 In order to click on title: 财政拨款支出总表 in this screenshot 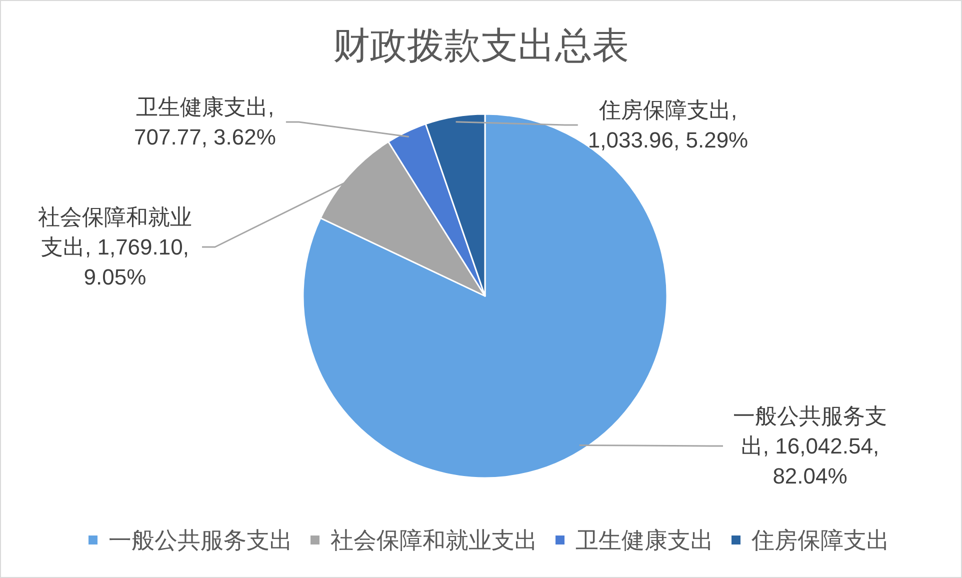, I will do `click(481, 45)`.